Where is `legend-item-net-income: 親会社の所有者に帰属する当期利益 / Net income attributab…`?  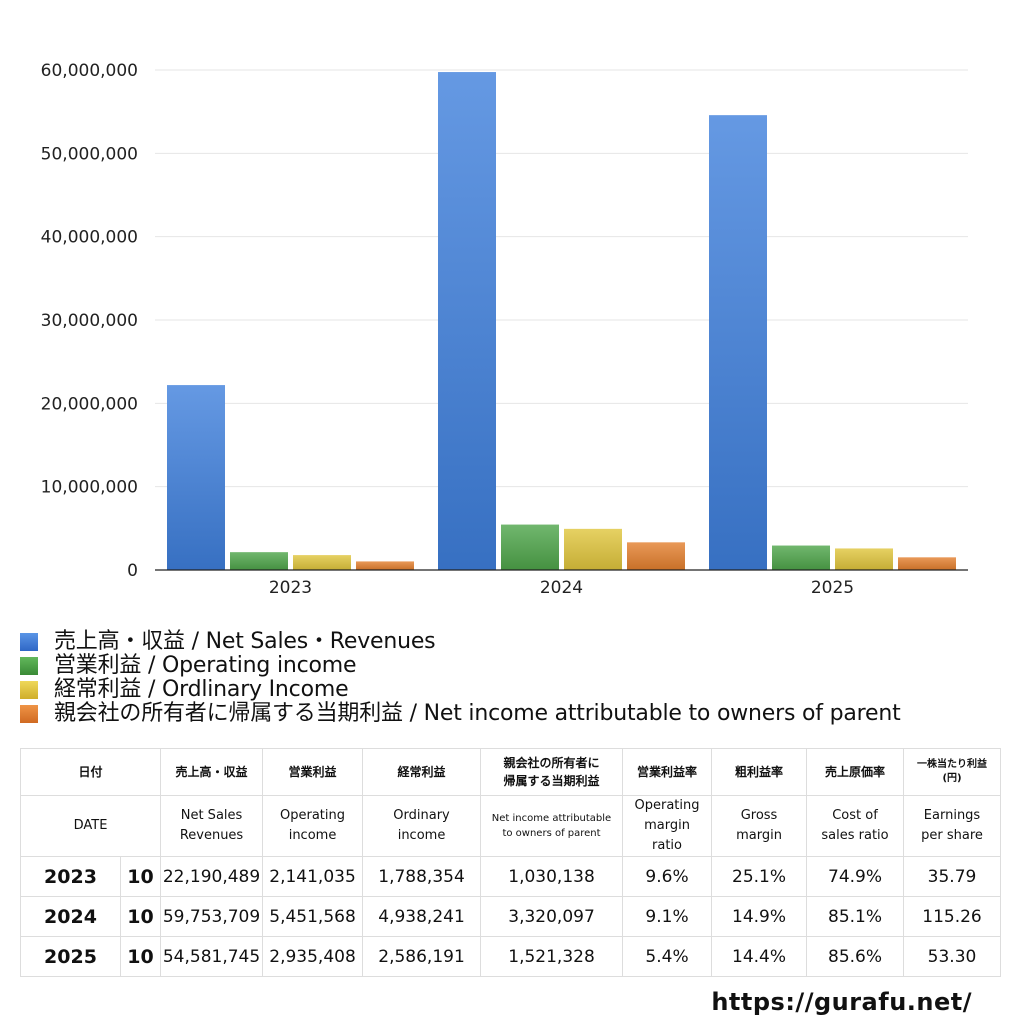
legend-item-net-income: 親会社の所有者に帰属する当期利益 / Net income attributab… is located at coordinates (520, 714).